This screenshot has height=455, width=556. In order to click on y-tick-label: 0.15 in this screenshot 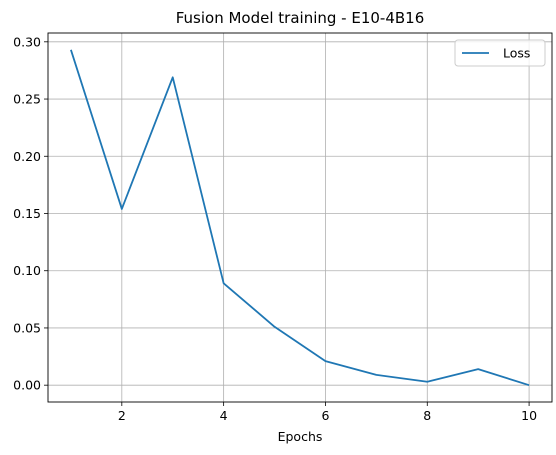, I will do `click(27, 213)`.